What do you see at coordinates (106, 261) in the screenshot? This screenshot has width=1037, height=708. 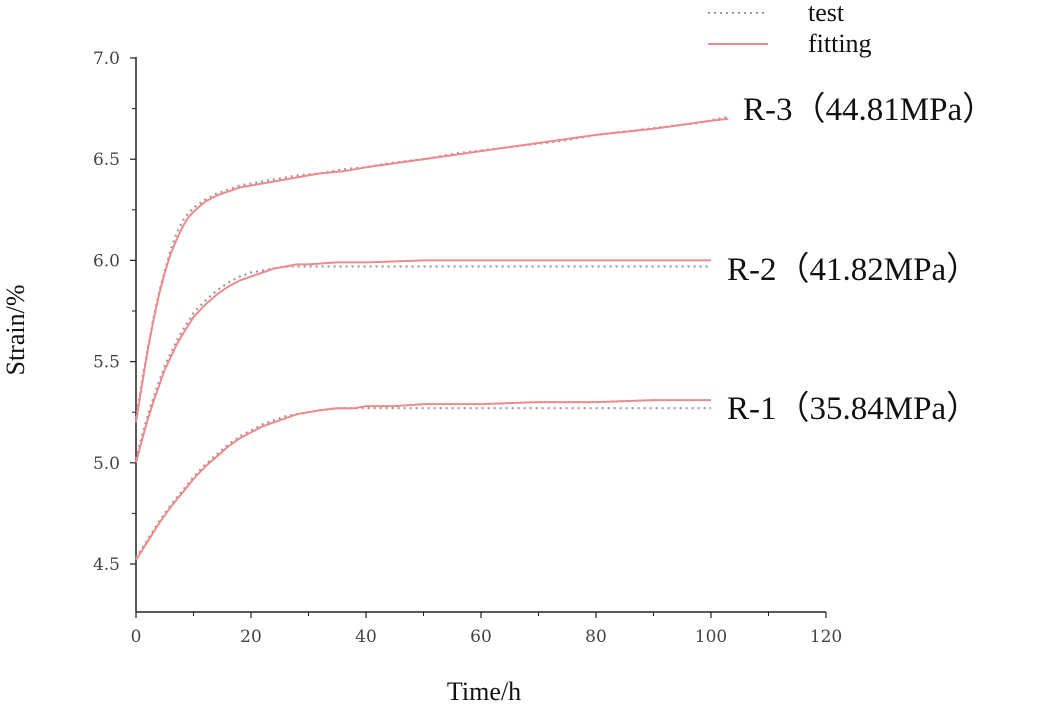 I see `y-tick-label: 6.0` at bounding box center [106, 261].